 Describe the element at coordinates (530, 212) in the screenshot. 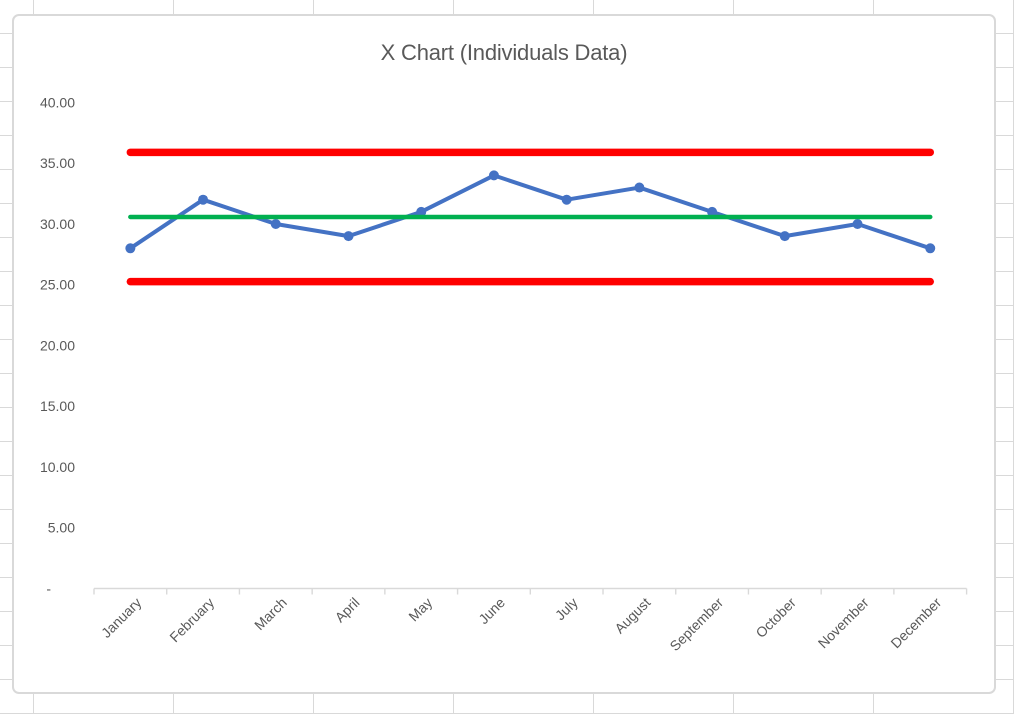

I see `series-line-individuals` at that location.